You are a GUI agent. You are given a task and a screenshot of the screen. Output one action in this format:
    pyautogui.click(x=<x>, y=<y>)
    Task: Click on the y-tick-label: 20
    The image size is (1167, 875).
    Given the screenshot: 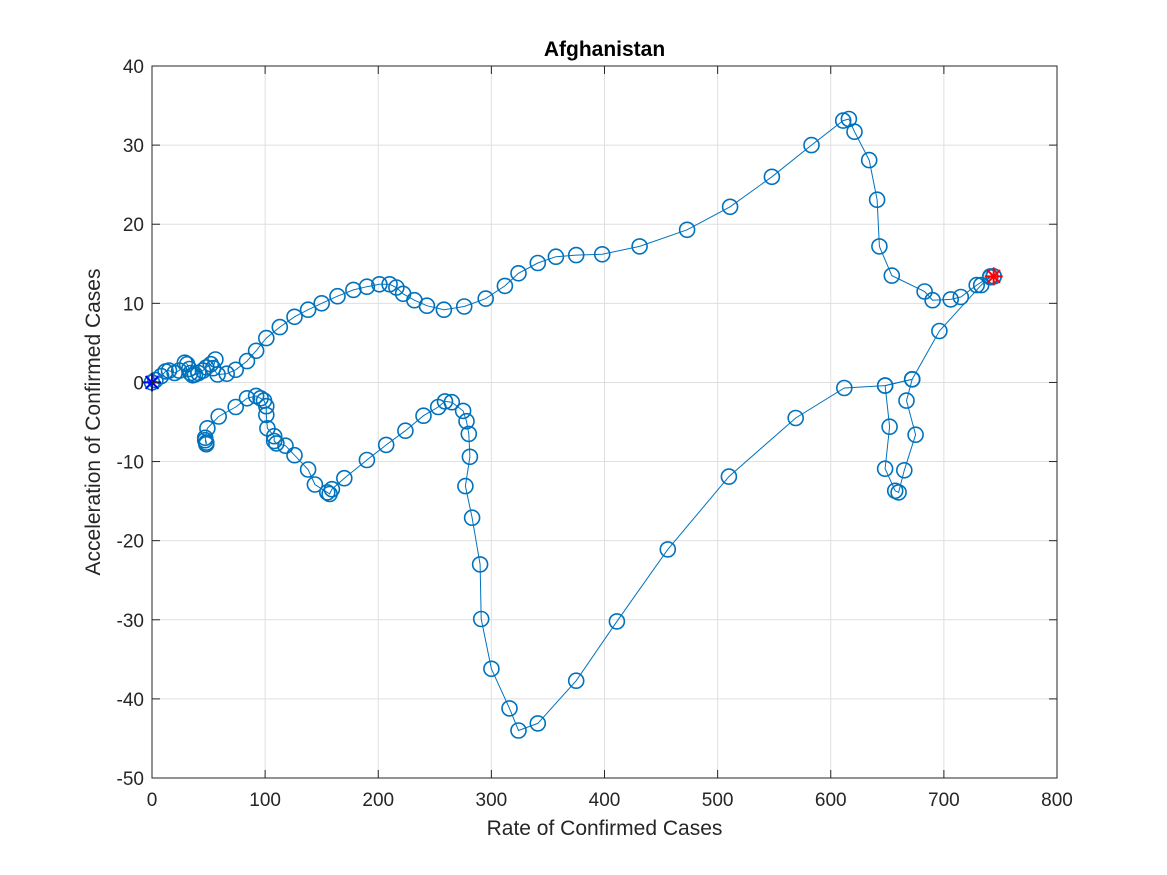 What is the action you would take?
    pyautogui.click(x=133, y=225)
    